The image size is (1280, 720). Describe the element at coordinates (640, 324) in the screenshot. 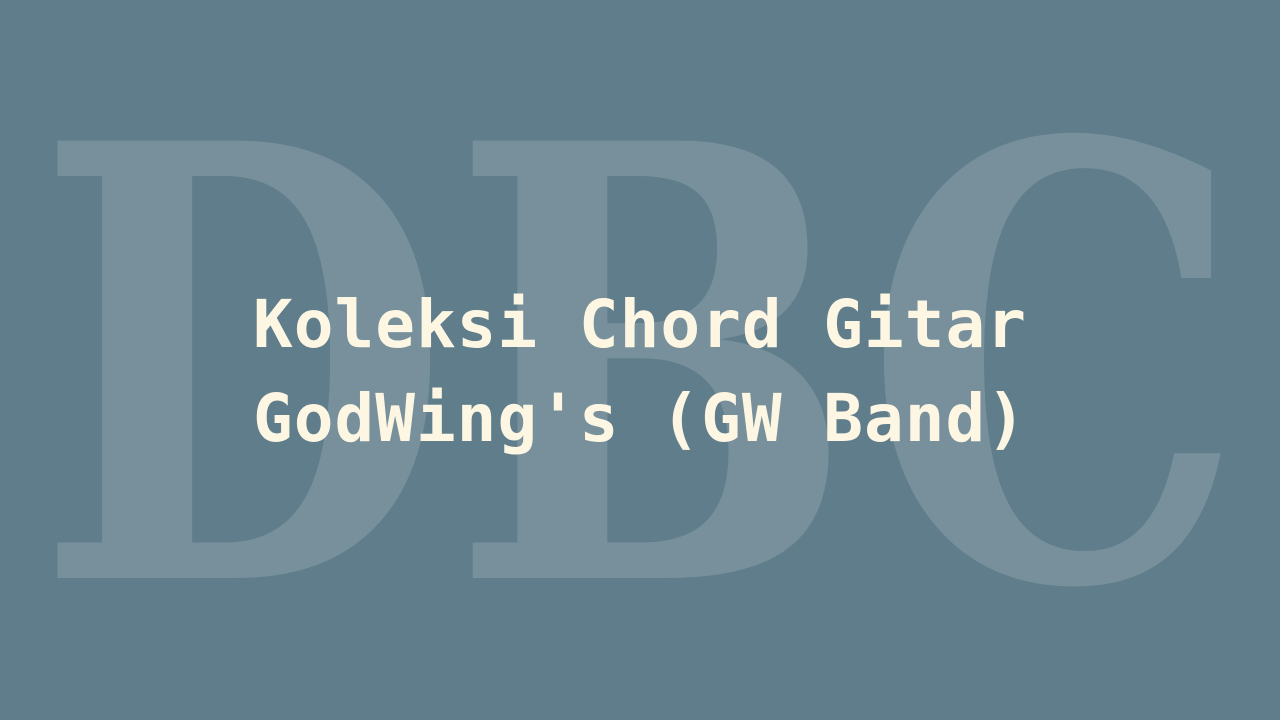

I see `title-line-1: Koleksi Chord Gitar` at that location.